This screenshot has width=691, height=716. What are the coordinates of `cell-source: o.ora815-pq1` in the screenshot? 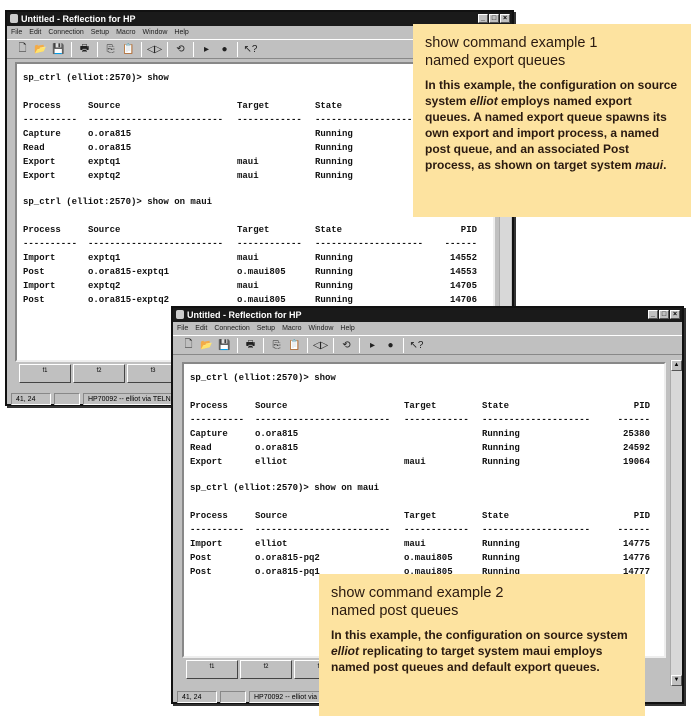 It's located at (287, 572).